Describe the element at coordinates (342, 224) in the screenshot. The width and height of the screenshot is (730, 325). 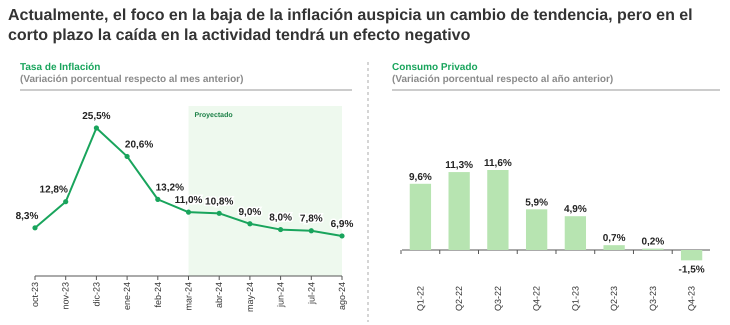
I see `data-label: 6,9%` at that location.